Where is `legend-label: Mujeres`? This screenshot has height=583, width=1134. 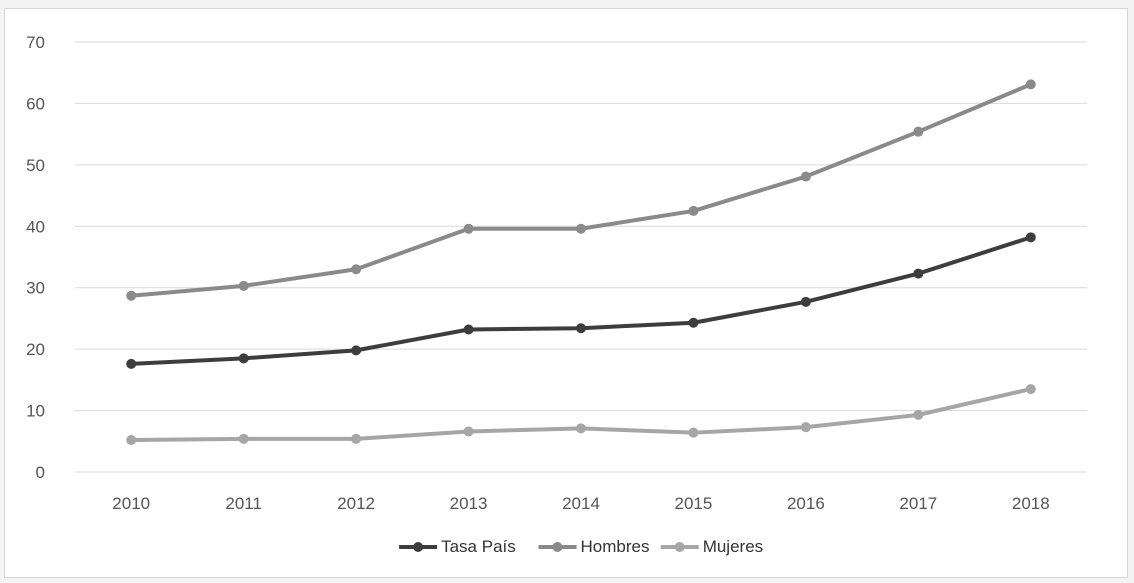
legend-label: Mujeres is located at coordinates (733, 546).